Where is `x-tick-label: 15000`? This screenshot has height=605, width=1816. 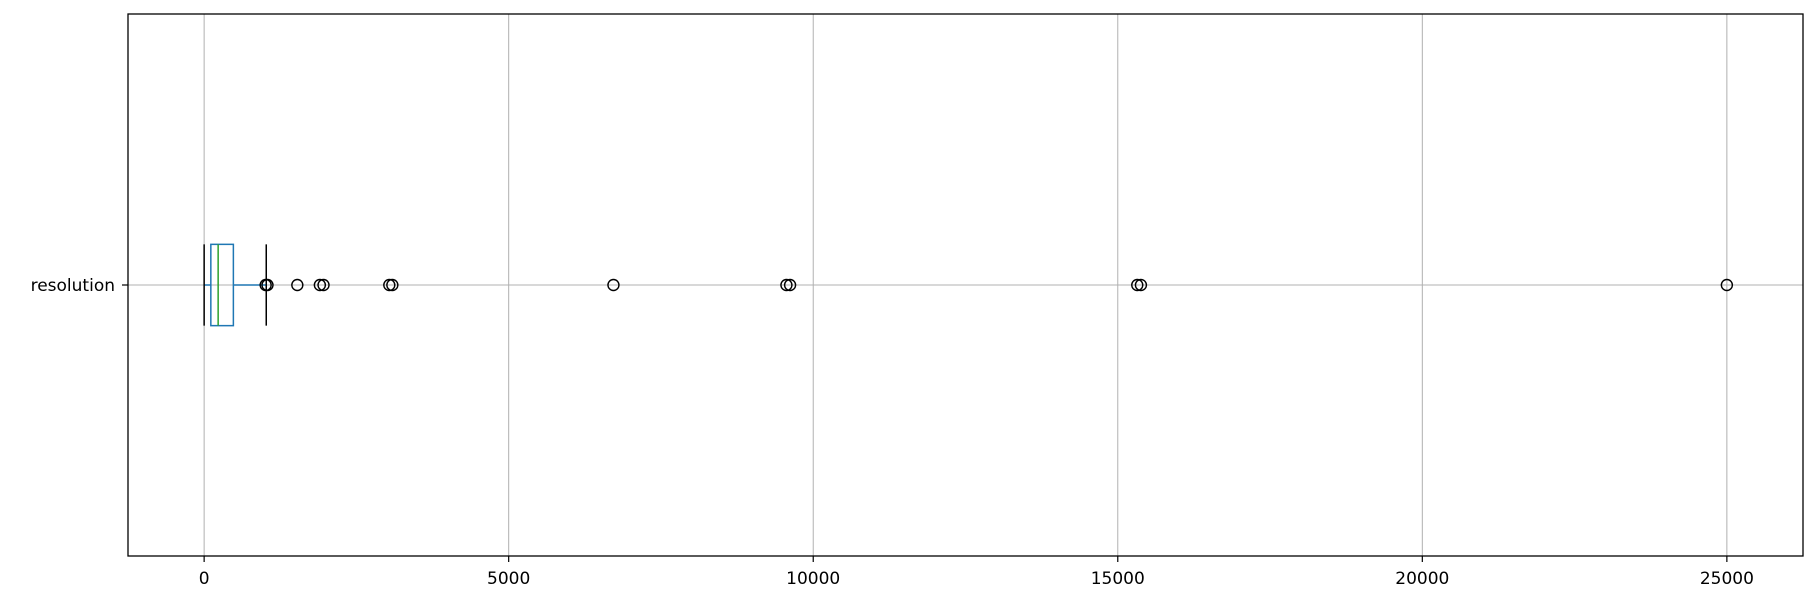 x-tick-label: 15000 is located at coordinates (1118, 579).